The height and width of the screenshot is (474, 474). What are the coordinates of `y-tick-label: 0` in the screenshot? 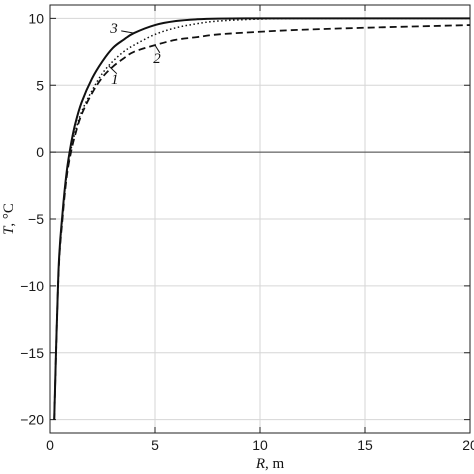 It's located at (40, 152).